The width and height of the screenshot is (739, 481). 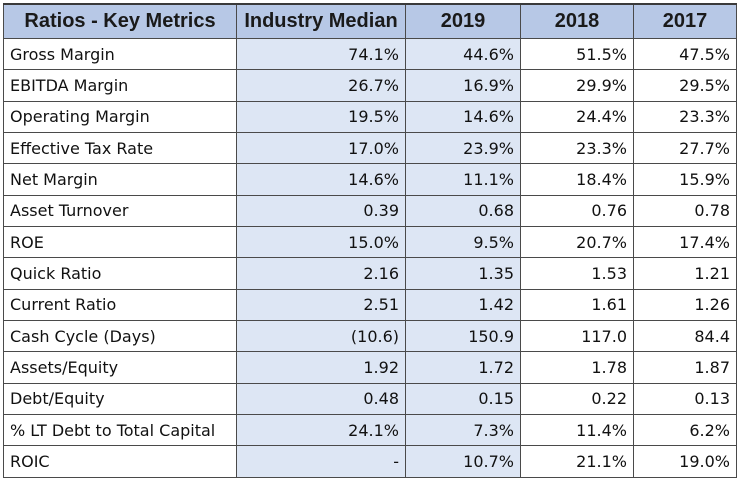 What do you see at coordinates (685, 430) in the screenshot?
I see `value-2017: 6.2%` at bounding box center [685, 430].